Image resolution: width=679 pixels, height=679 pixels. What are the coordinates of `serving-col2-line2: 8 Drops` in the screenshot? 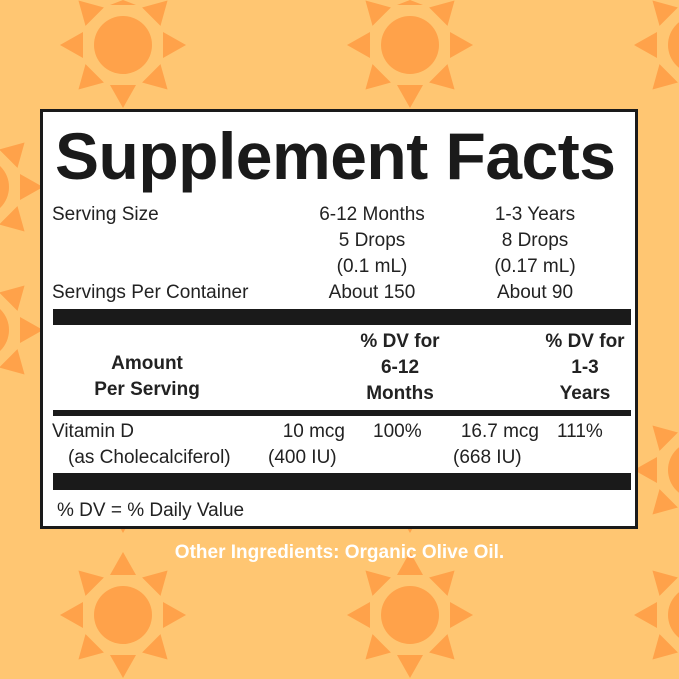 It's located at (535, 240).